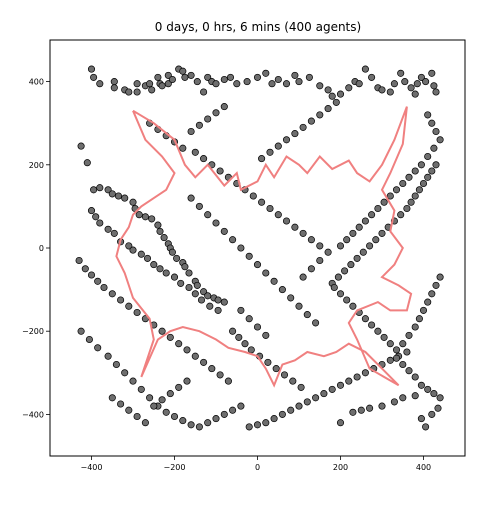  Describe the element at coordinates (257, 467) in the screenshot. I see `x-tick-label: 0` at that location.